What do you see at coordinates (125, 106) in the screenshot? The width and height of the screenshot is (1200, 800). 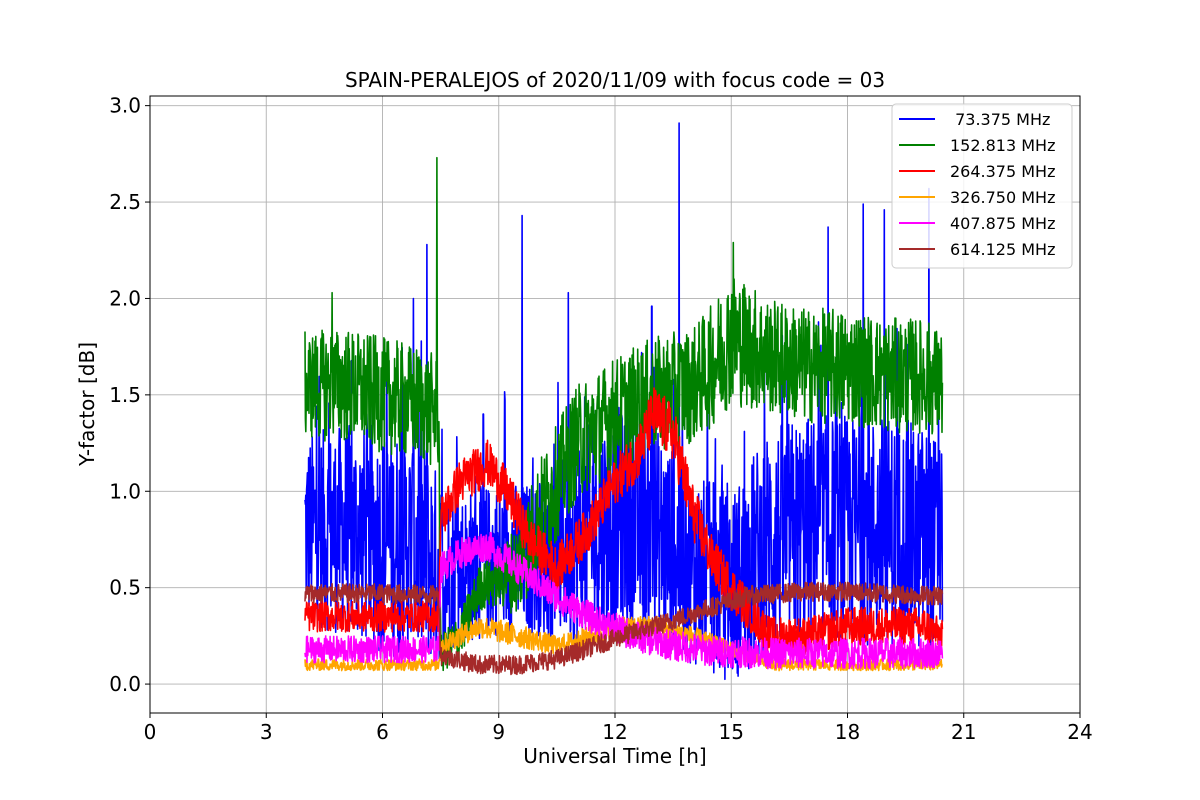 I see `y-tick-label: 3.0` at bounding box center [125, 106].